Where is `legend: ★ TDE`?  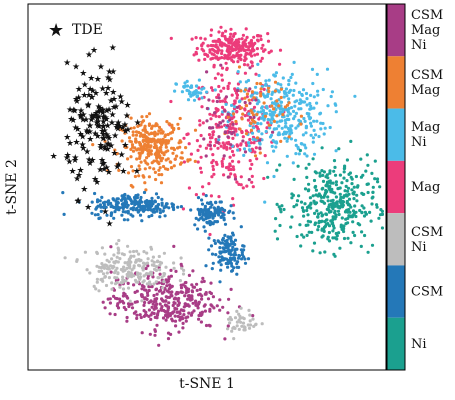 legend: ★ TDE is located at coordinates (75, 30).